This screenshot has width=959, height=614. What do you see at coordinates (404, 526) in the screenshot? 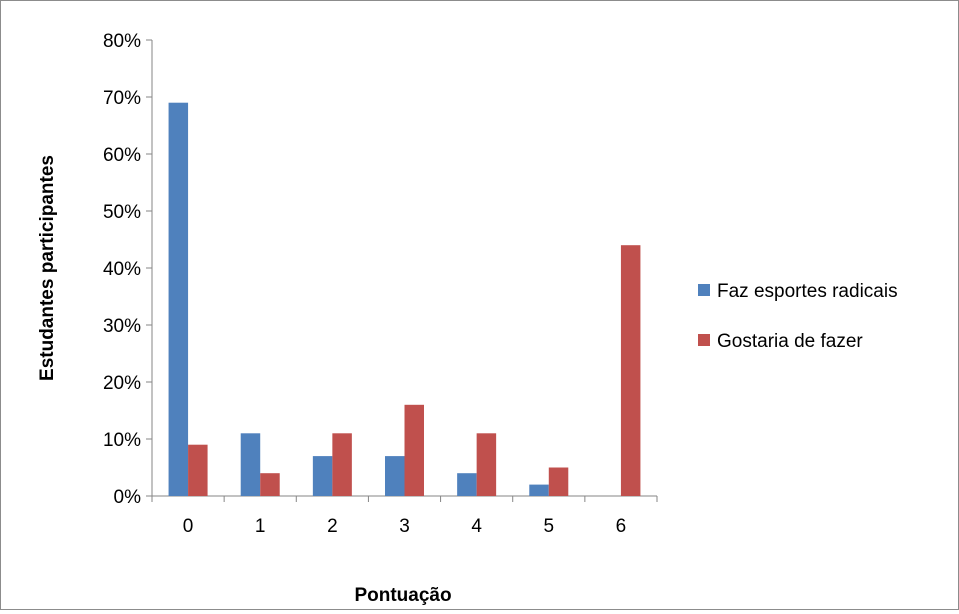
I see `x-tick-label: 3` at bounding box center [404, 526].